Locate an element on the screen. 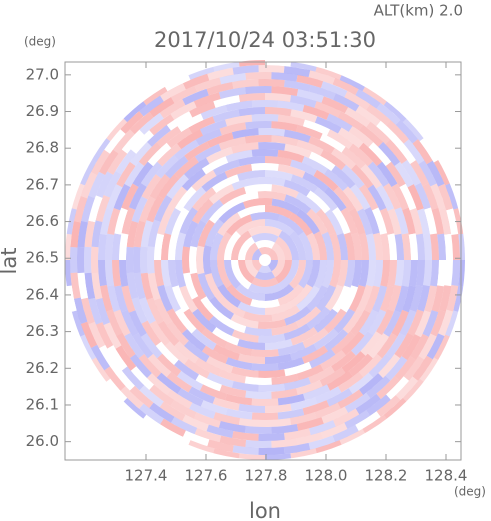 This screenshot has height=521, width=491. y-unit: (deg) is located at coordinates (40, 42).